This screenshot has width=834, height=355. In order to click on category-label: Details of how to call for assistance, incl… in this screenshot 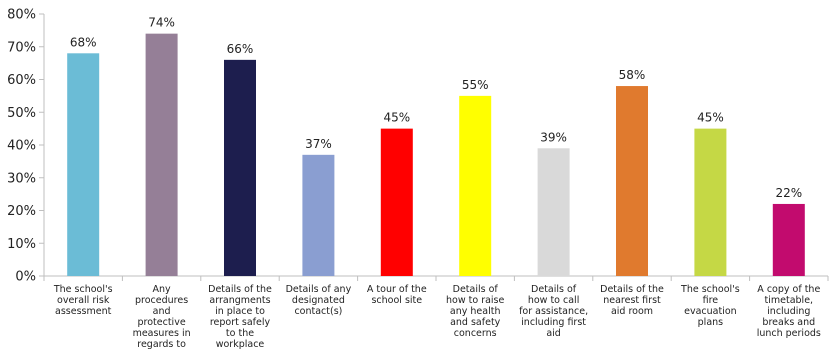, I will do `click(553, 311)`.